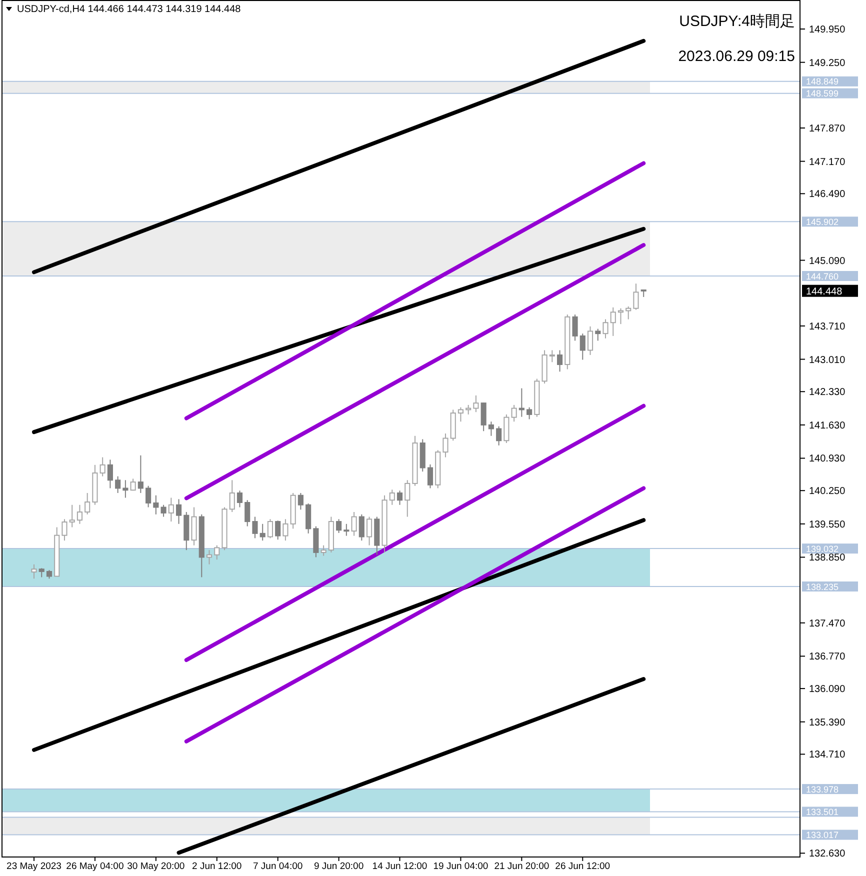 The width and height of the screenshot is (866, 876). What do you see at coordinates (822, 221) in the screenshot?
I see `ref-line-label: 145.902` at bounding box center [822, 221].